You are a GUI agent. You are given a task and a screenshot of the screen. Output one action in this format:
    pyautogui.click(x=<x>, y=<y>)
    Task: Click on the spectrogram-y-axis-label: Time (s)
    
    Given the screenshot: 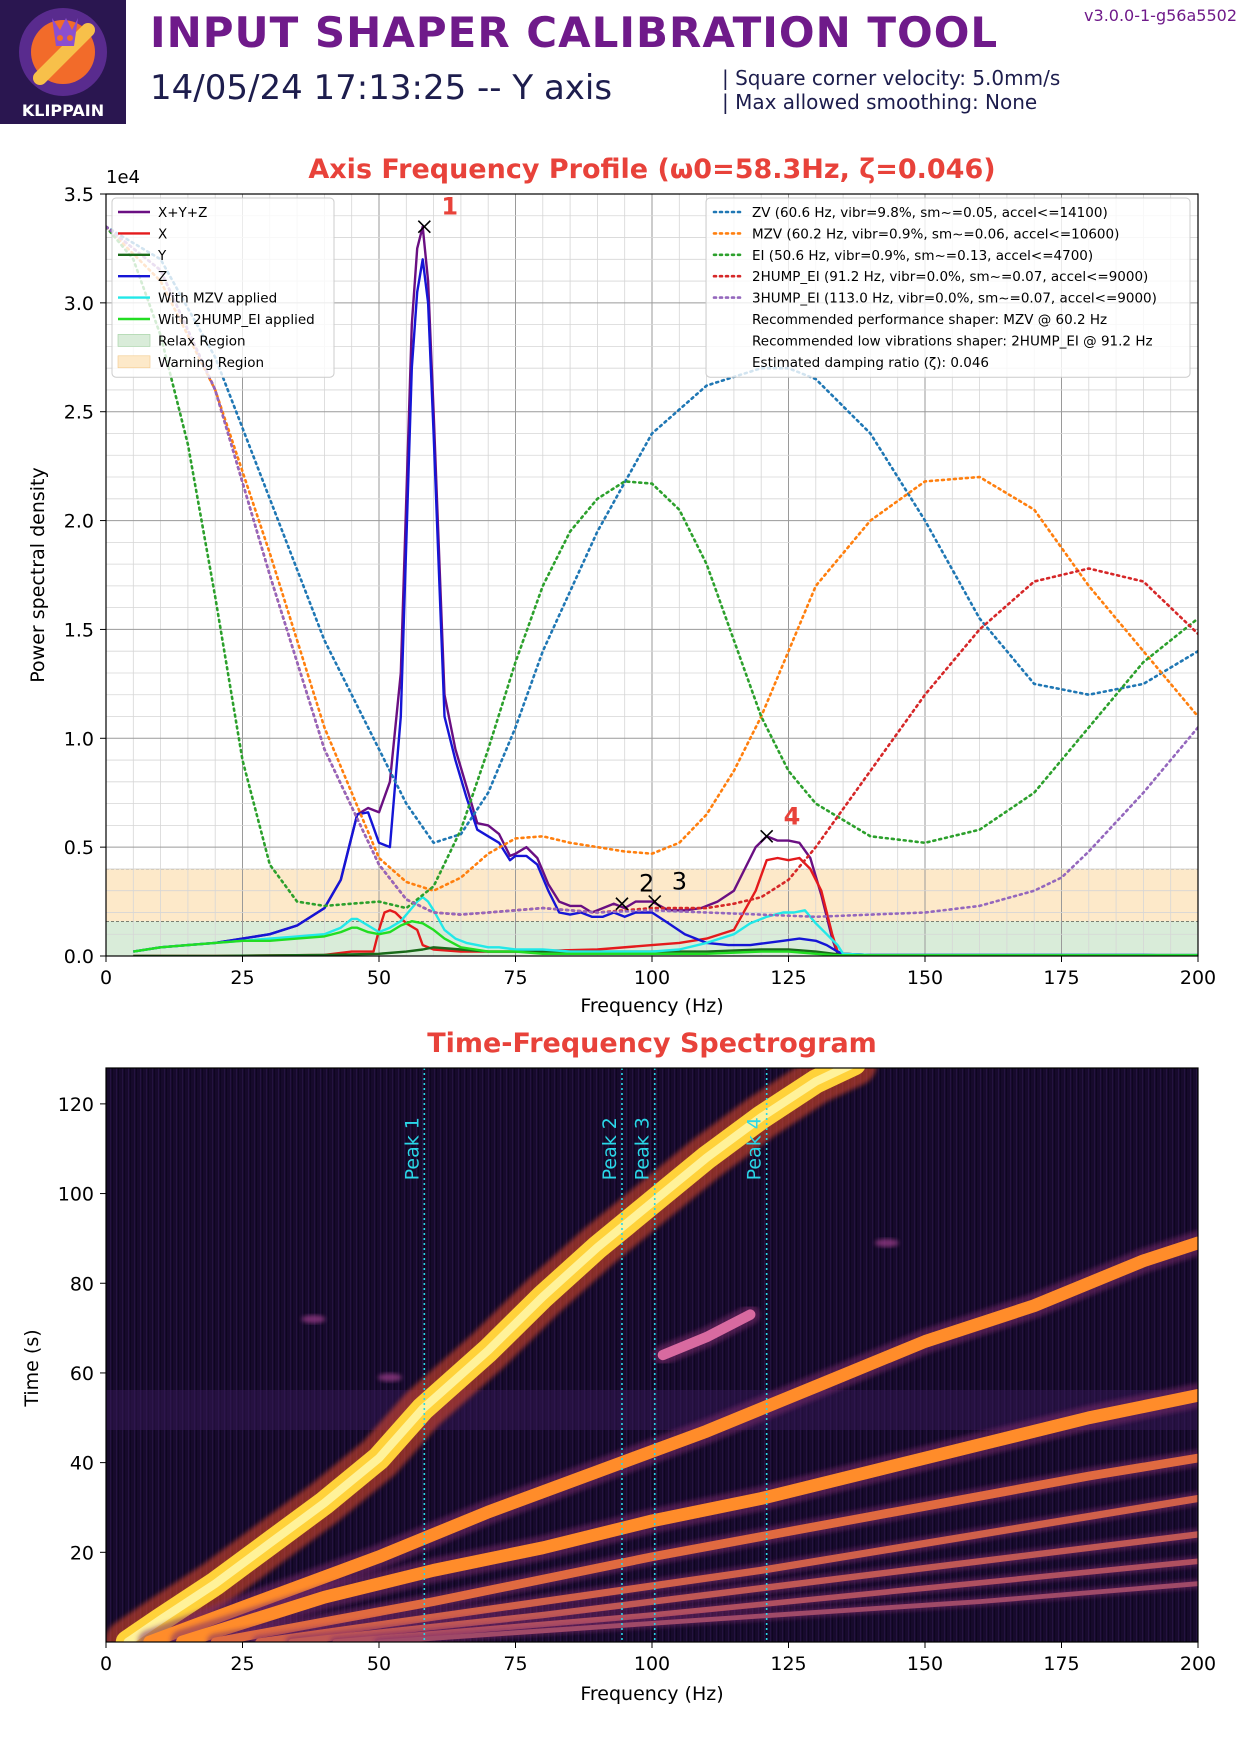 What is the action you would take?
    pyautogui.click(x=32, y=1368)
    